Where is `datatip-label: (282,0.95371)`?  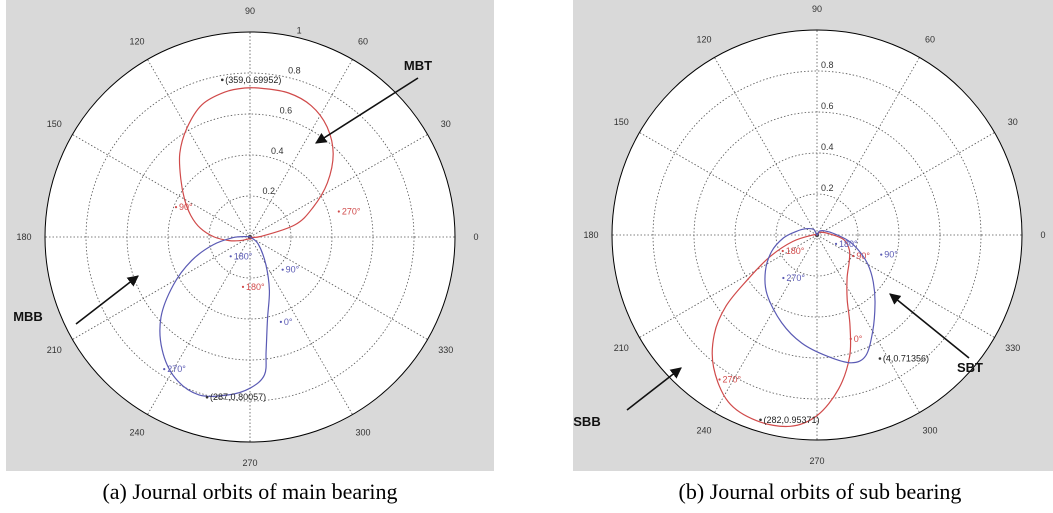
datatip-label: (282,0.95371) is located at coordinates (792, 420).